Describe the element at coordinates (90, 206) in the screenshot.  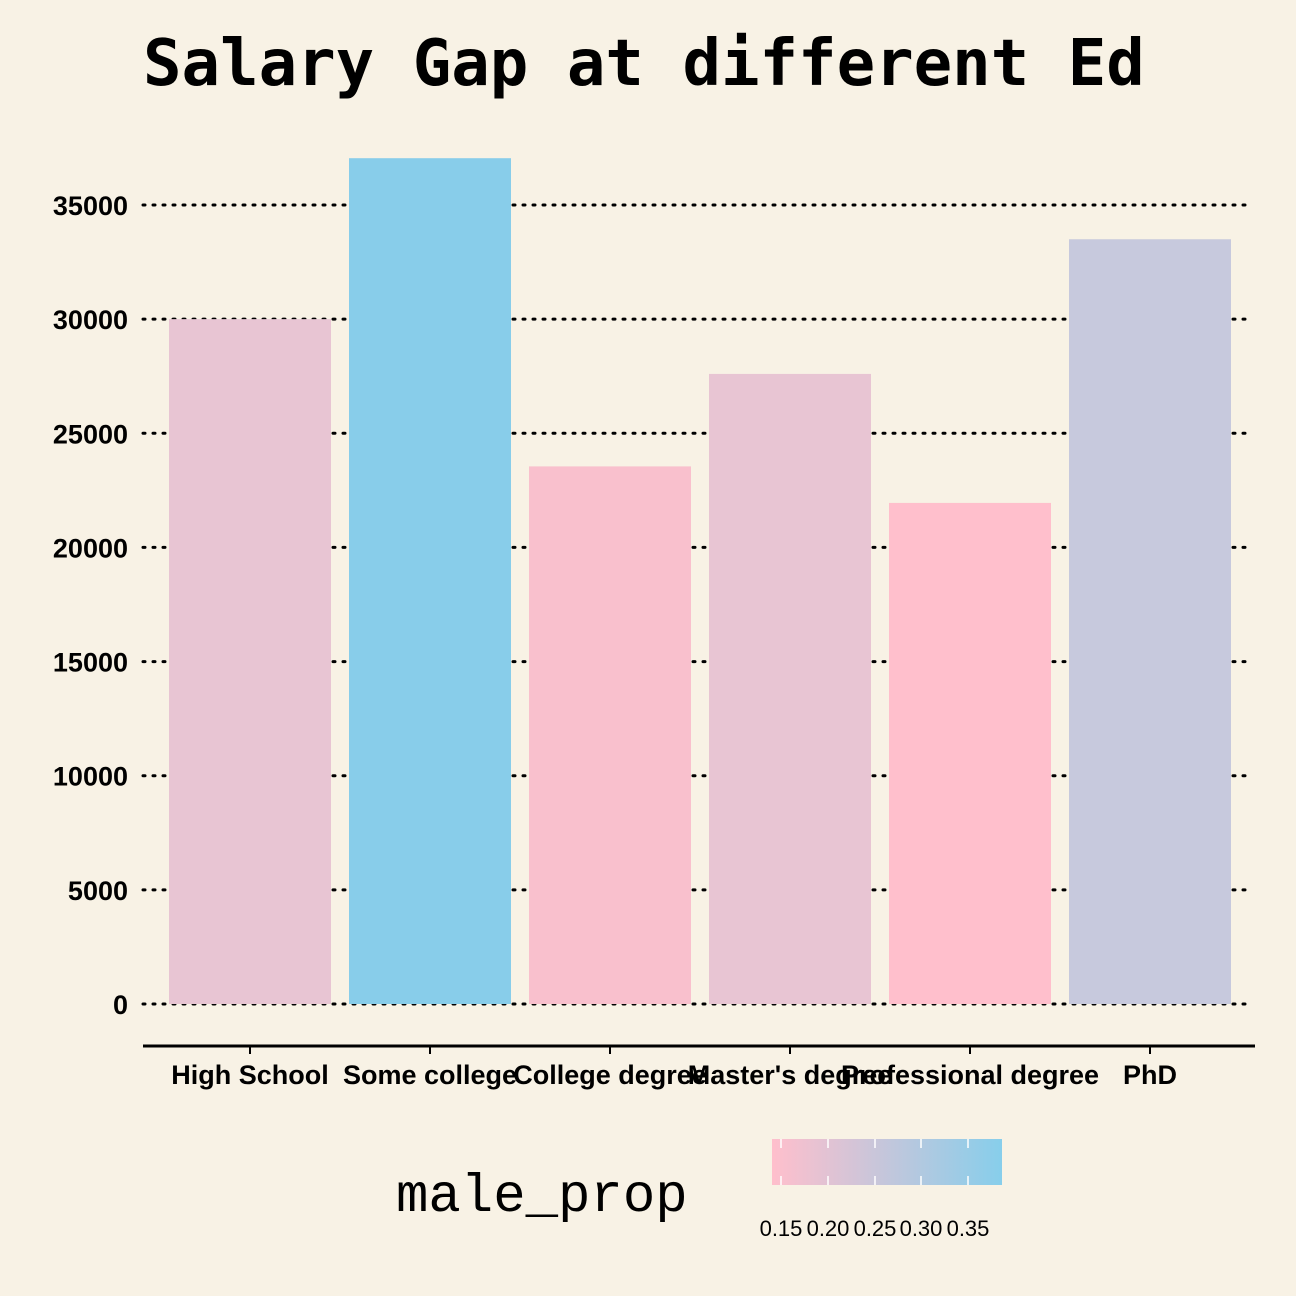
I see `y-tick-label: 35000` at that location.